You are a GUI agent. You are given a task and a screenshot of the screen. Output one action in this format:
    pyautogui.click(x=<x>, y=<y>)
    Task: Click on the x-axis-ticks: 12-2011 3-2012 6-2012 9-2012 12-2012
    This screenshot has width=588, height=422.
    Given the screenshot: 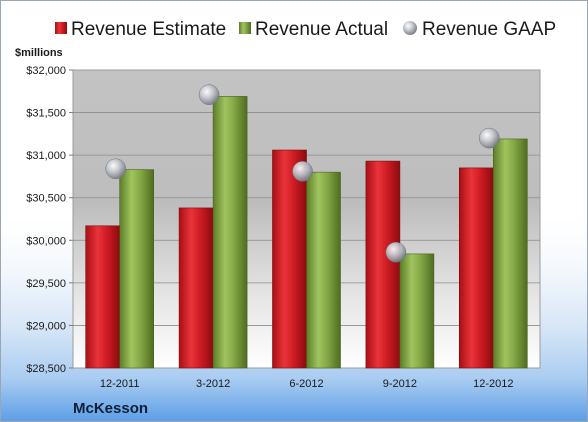 What is the action you would take?
    pyautogui.click(x=307, y=384)
    